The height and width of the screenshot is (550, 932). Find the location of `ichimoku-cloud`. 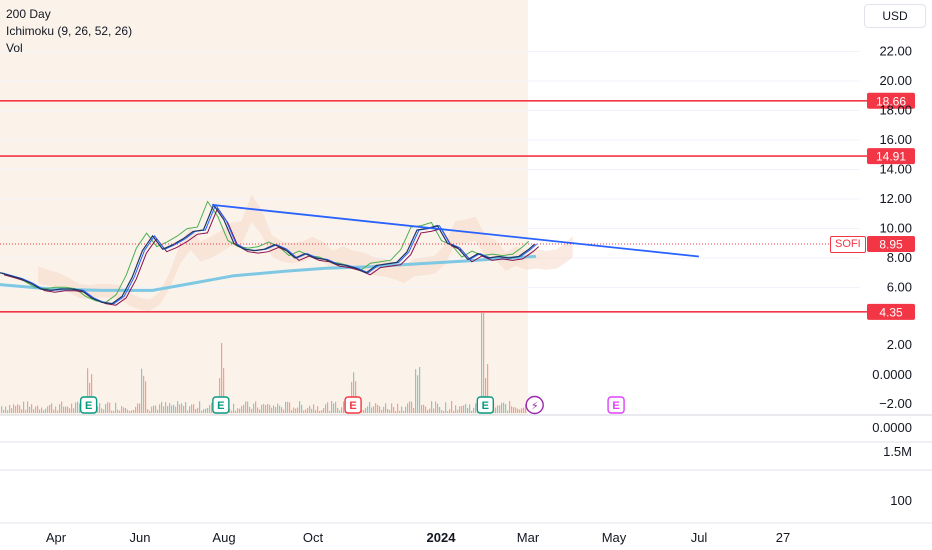

ichimoku-cloud is located at coordinates (305, 252).